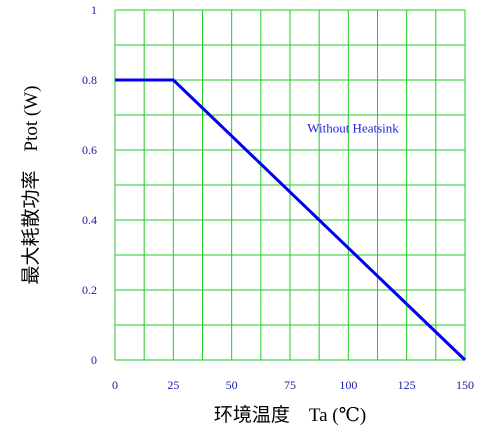 The width and height of the screenshot is (481, 440). Describe the element at coordinates (89, 80) in the screenshot. I see `y-tick-label: 0.8` at that location.